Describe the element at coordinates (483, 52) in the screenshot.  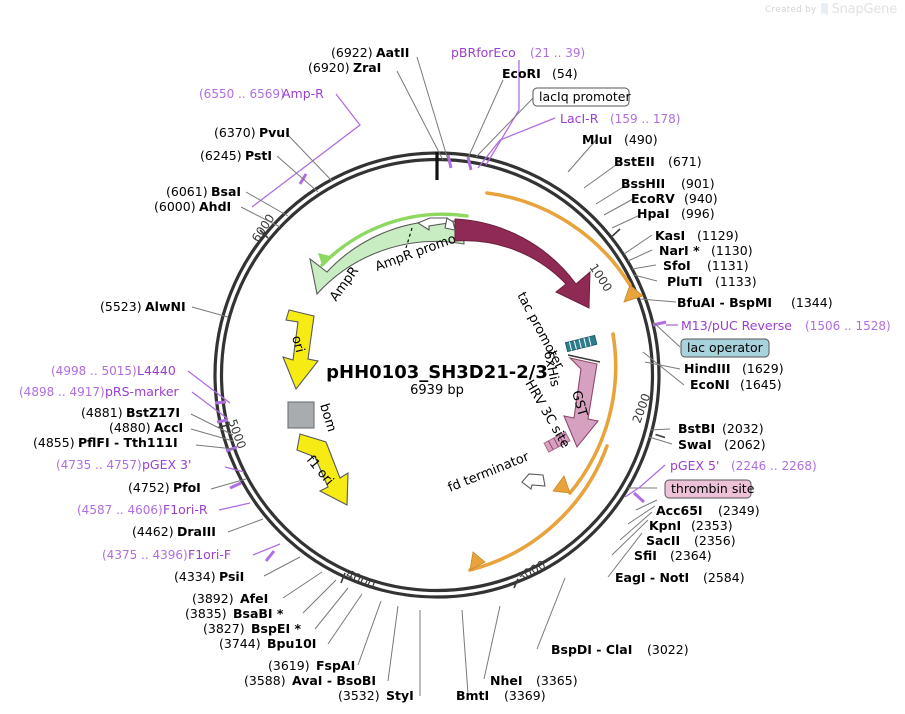
I see `primer-name: pBRforEco` at that location.